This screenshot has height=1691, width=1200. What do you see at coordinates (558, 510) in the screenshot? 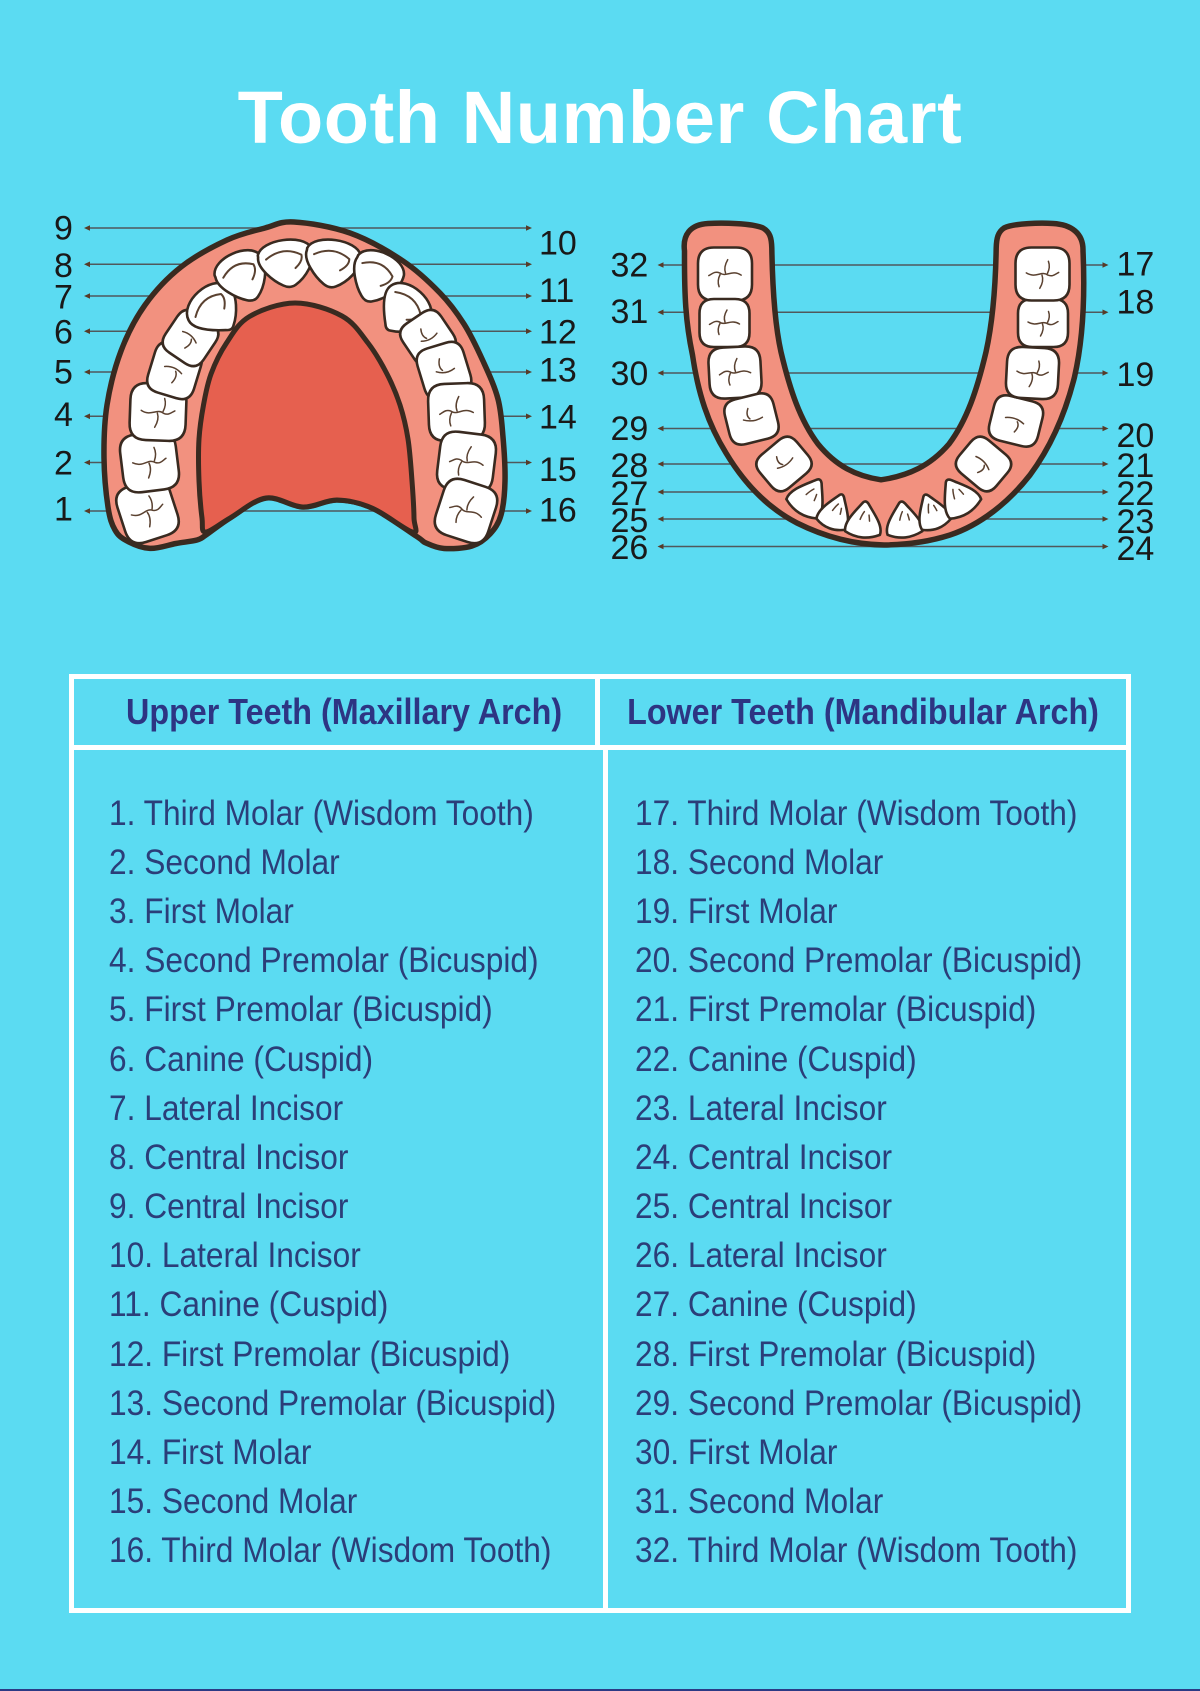
I see `svg-text: 16` at bounding box center [558, 510].